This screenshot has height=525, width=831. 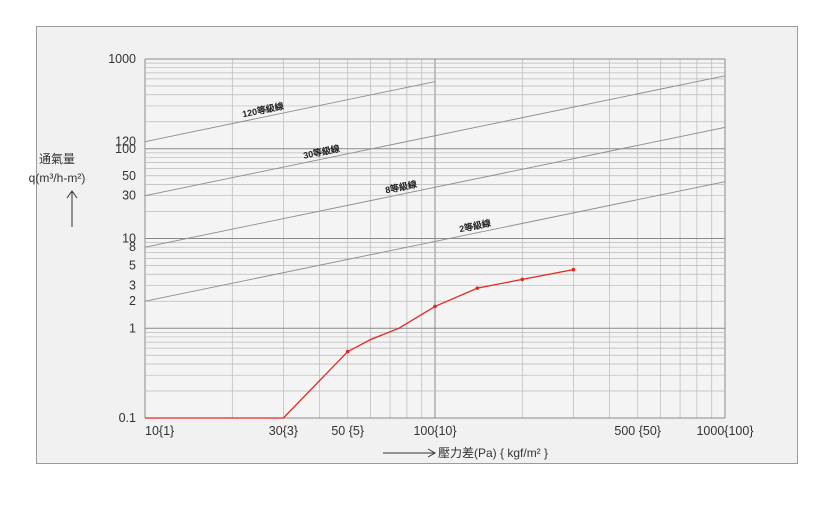 What do you see at coordinates (129, 239) in the screenshot?
I see `y-tick-label: 10` at bounding box center [129, 239].